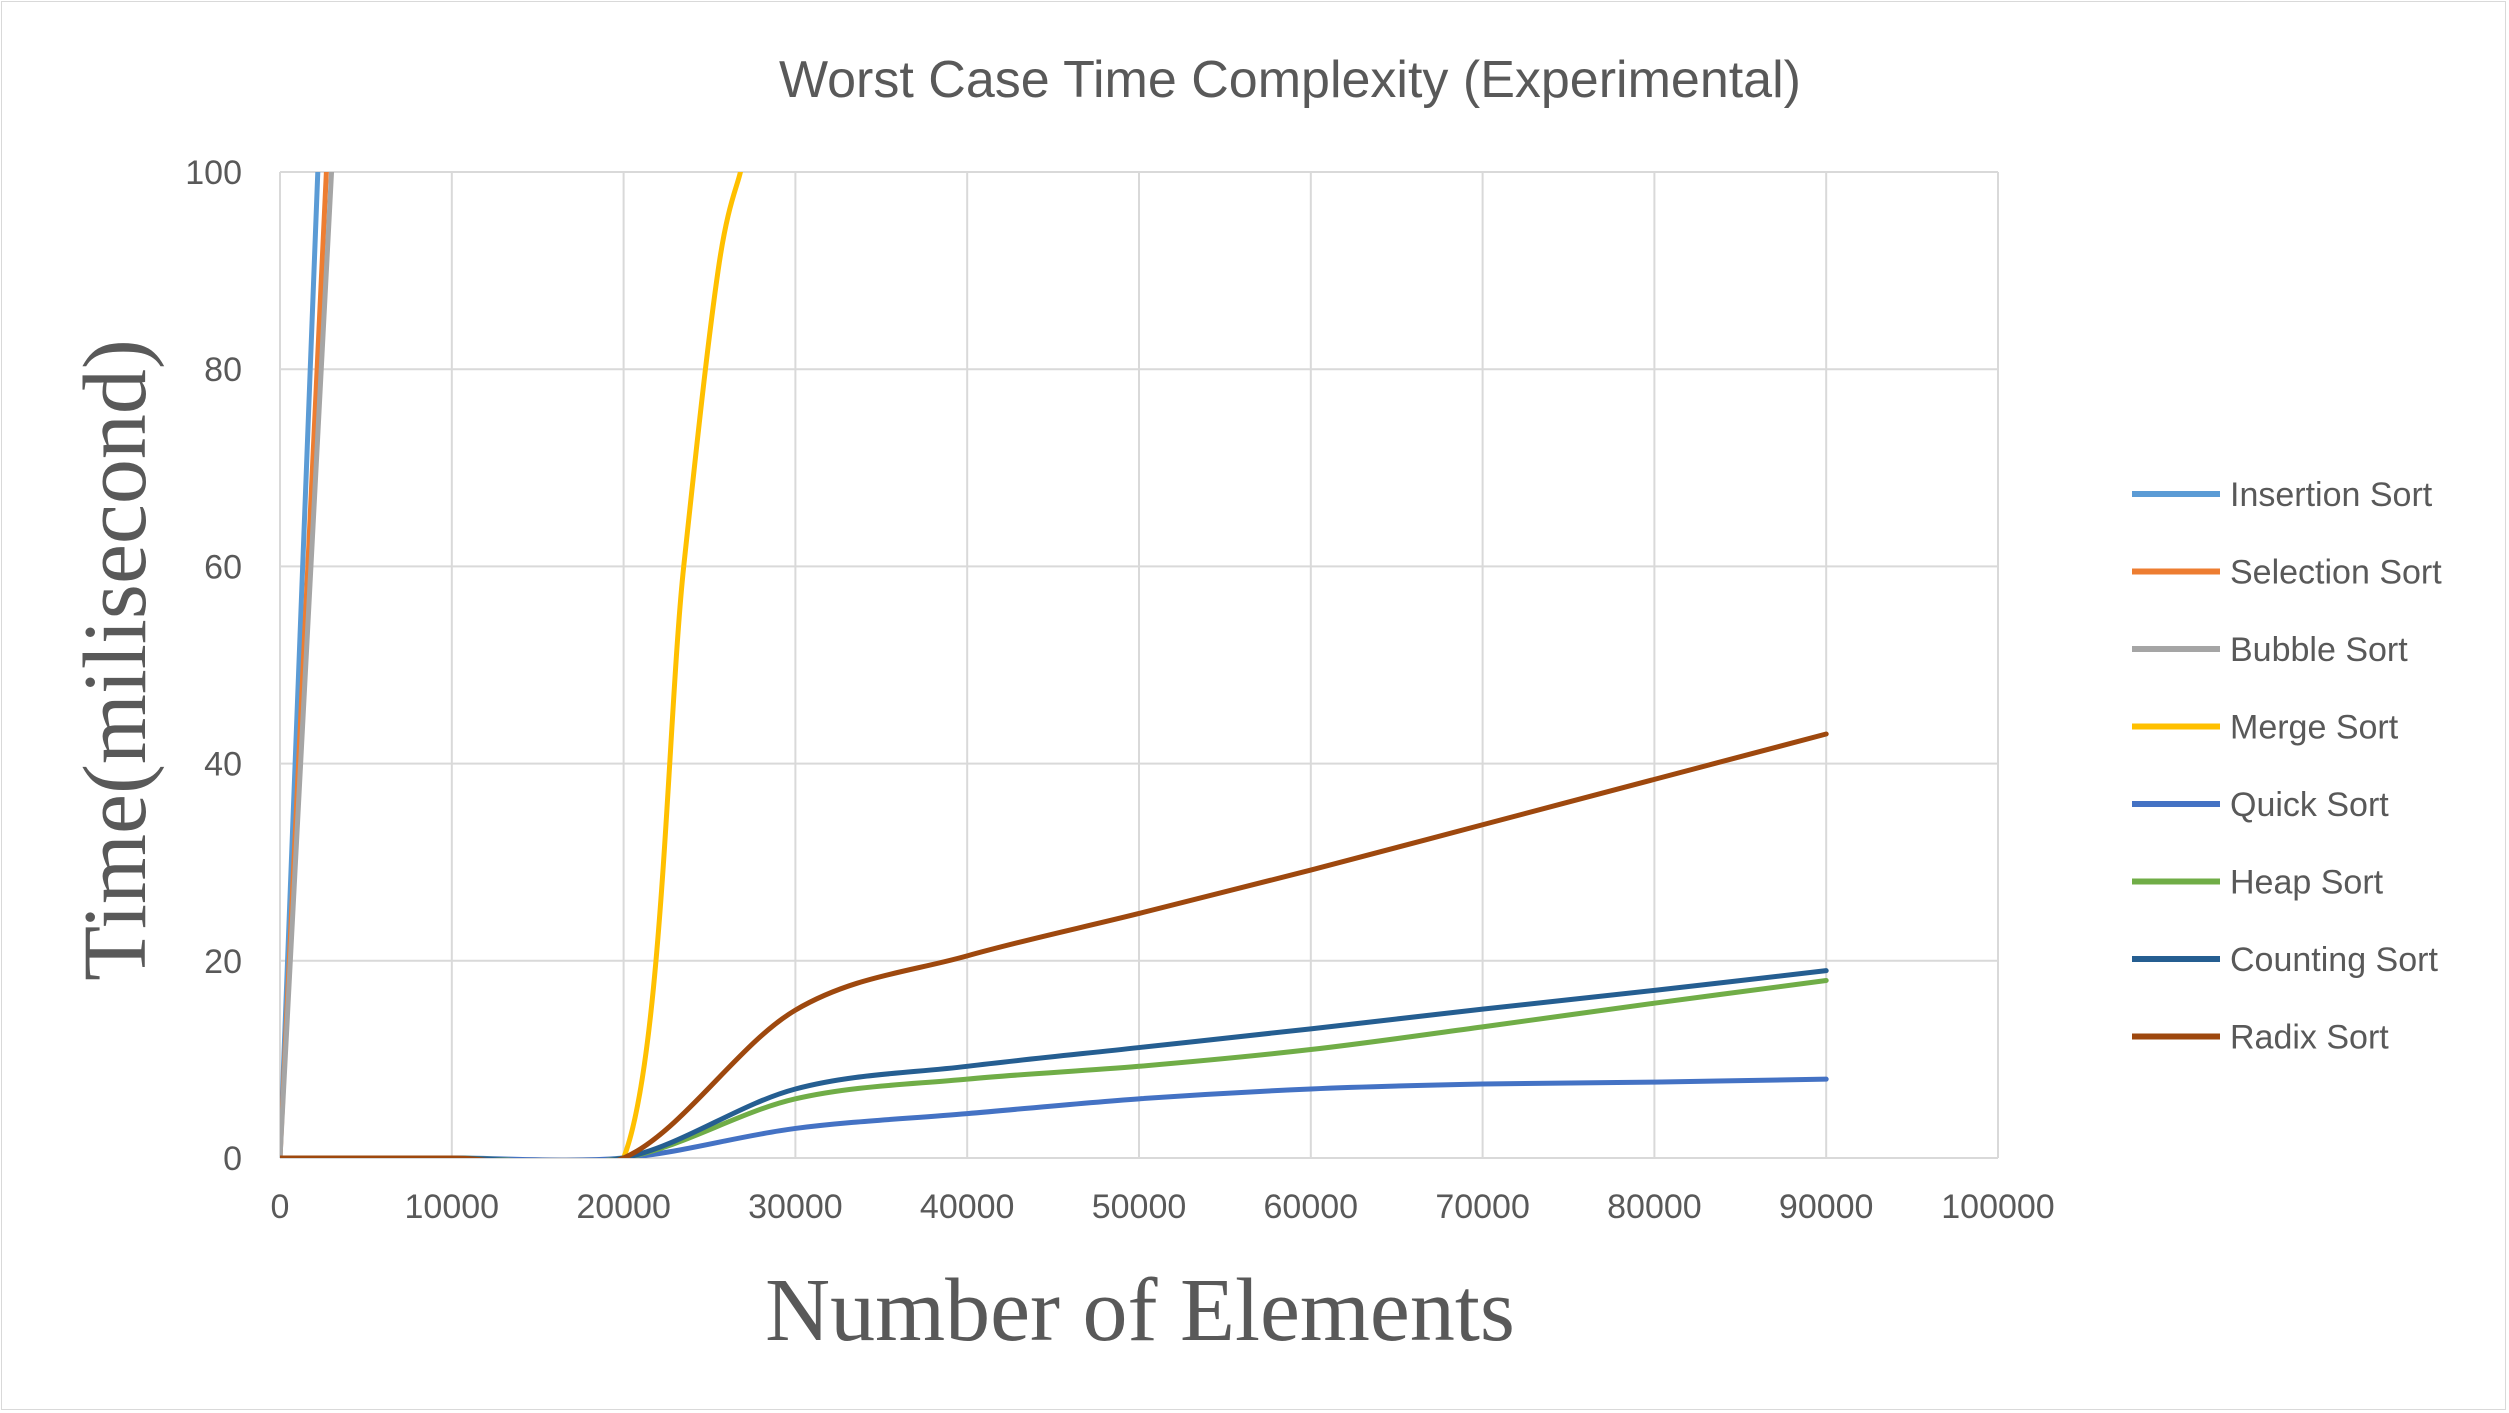  I want to click on series-line-heap-sort, so click(1054, 1068).